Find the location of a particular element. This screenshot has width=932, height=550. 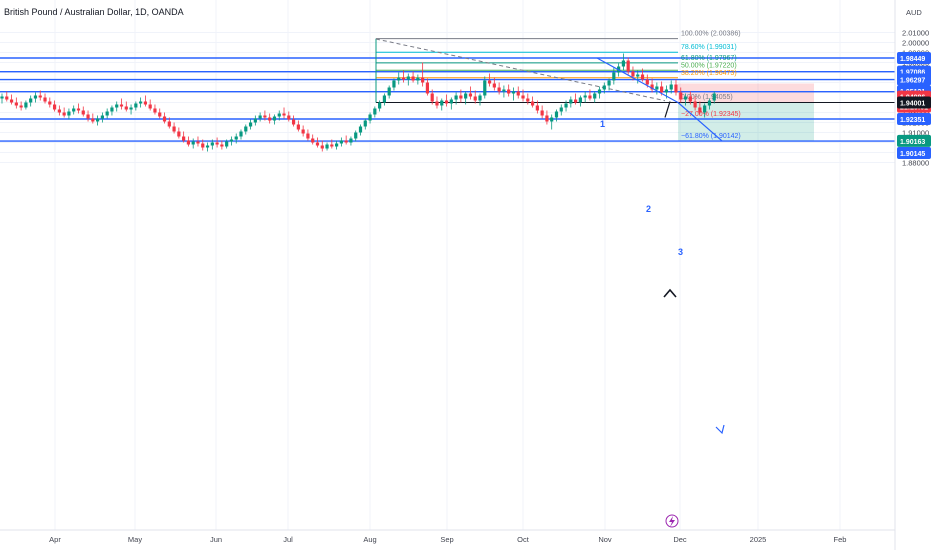

price-badge-bg is located at coordinates (914, 58).